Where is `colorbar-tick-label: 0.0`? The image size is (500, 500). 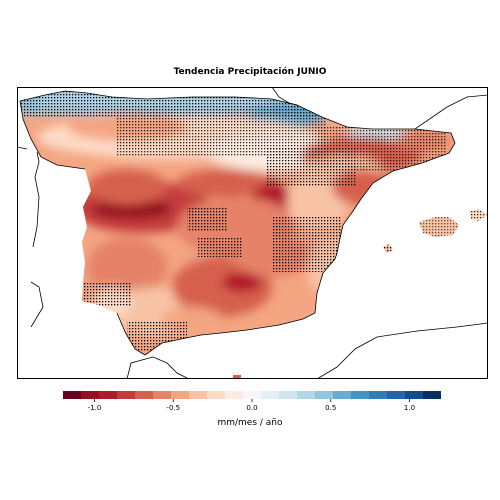 colorbar-tick-label: 0.0 is located at coordinates (252, 408).